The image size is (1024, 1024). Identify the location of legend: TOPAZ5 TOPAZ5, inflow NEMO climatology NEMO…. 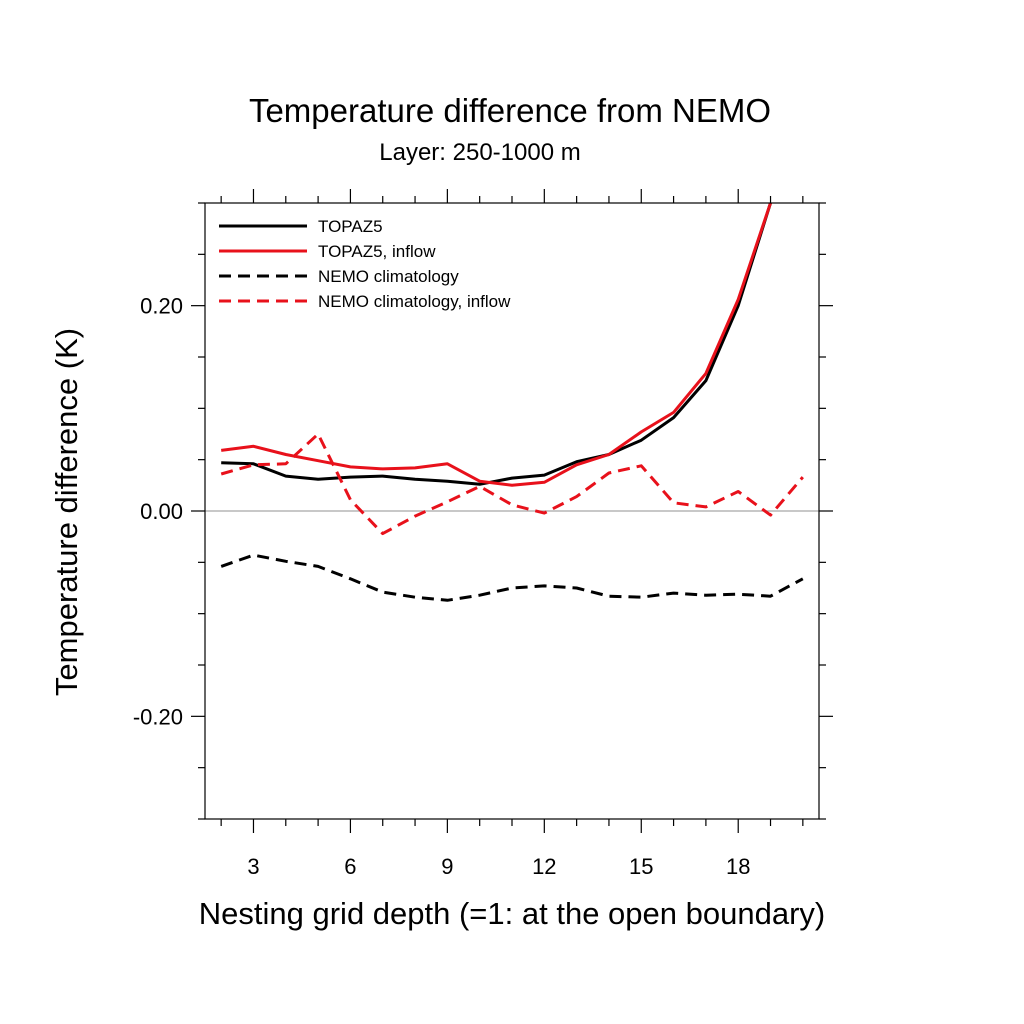
(365, 264).